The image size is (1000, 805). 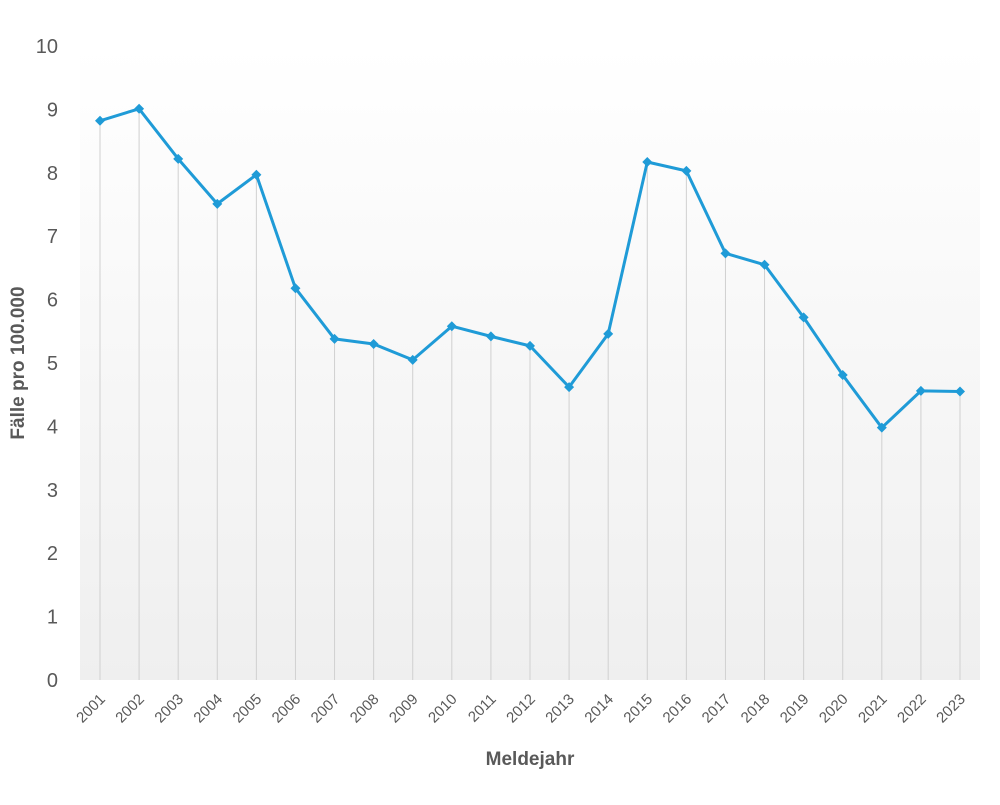 What do you see at coordinates (52, 427) in the screenshot?
I see `y-tick-label: 4` at bounding box center [52, 427].